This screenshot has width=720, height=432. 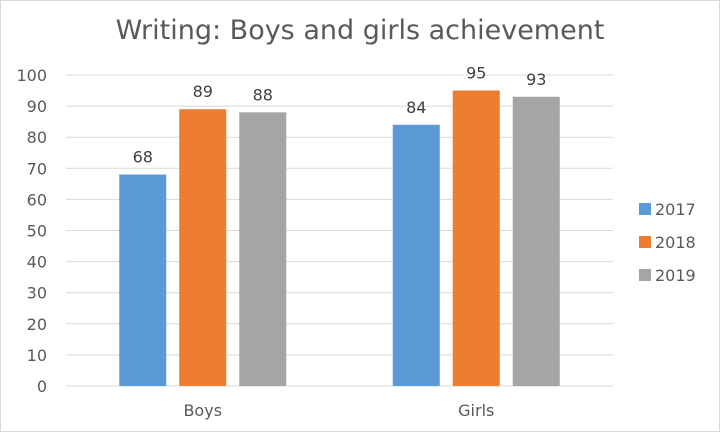 I want to click on y-tick-label: 50, so click(x=37, y=231).